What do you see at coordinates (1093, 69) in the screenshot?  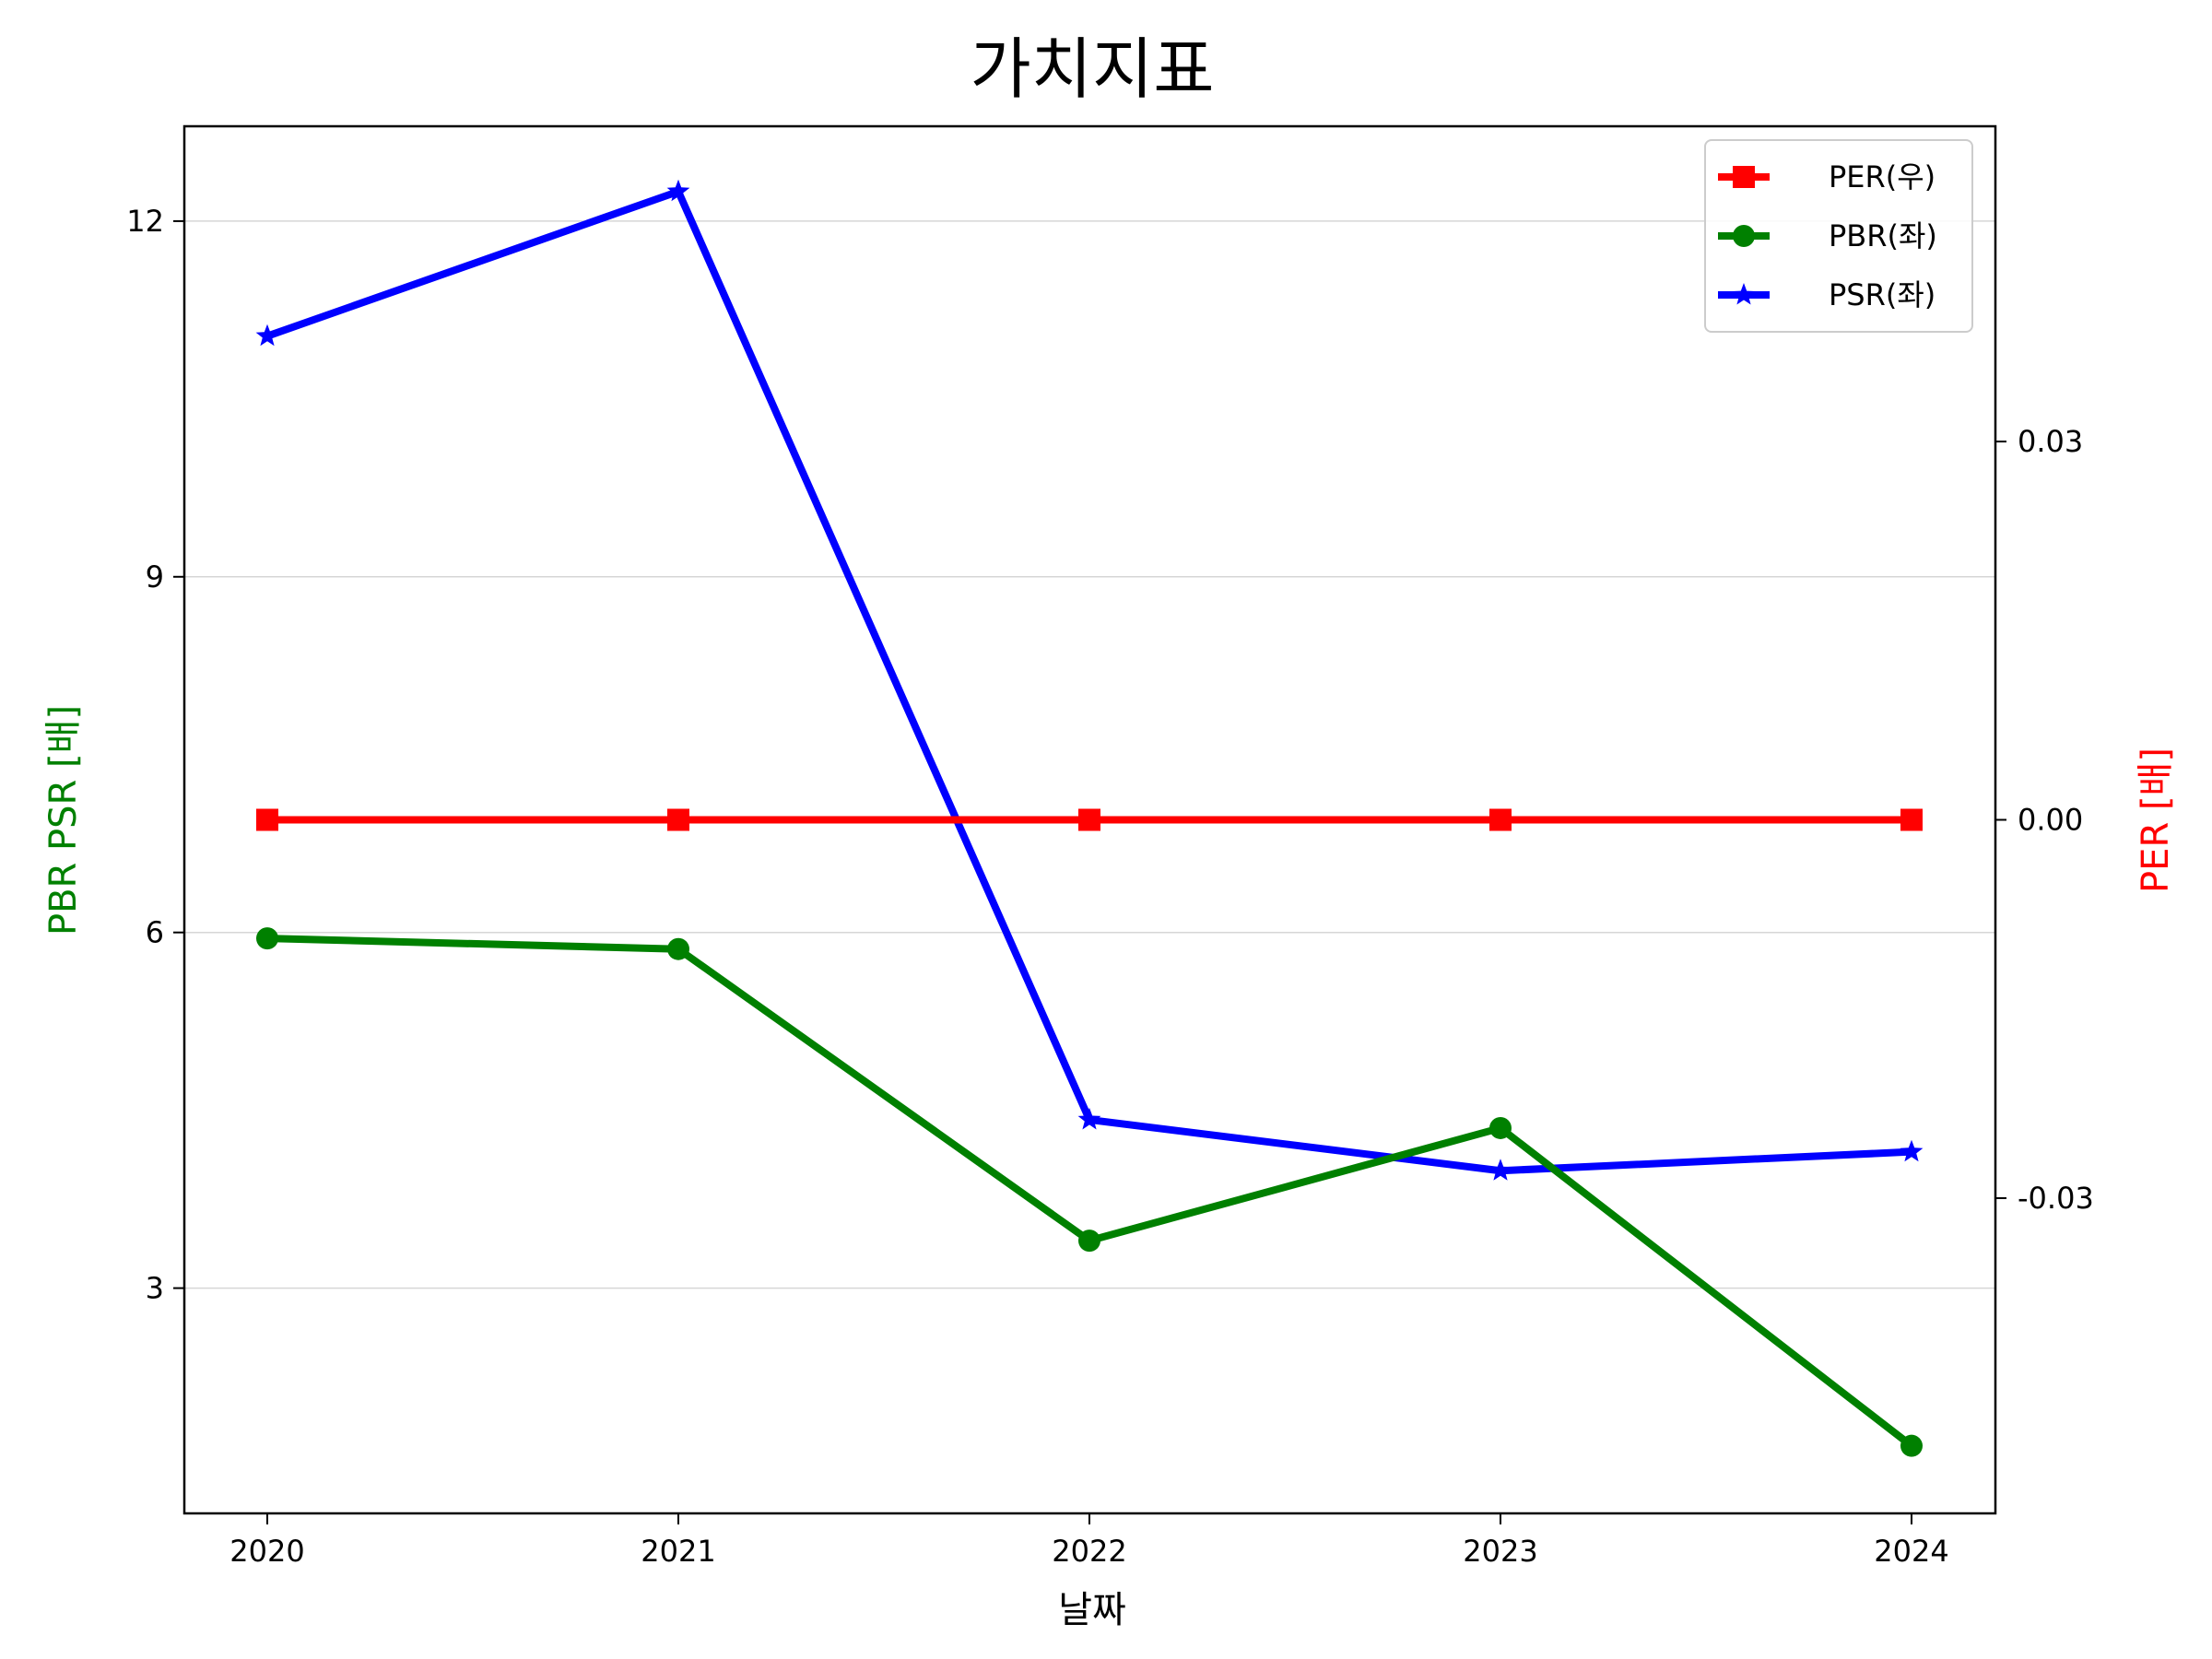 I see `chart-title: 가치지표` at bounding box center [1093, 69].